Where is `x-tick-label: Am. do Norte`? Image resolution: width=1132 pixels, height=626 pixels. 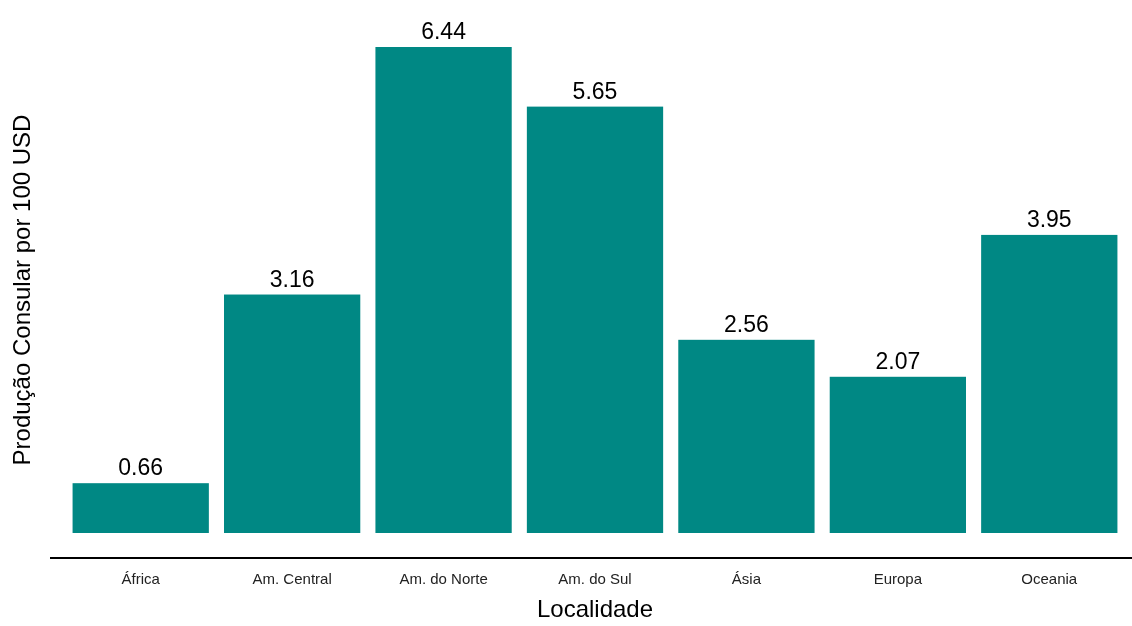
x-tick-label: Am. do Norte is located at coordinates (443, 578).